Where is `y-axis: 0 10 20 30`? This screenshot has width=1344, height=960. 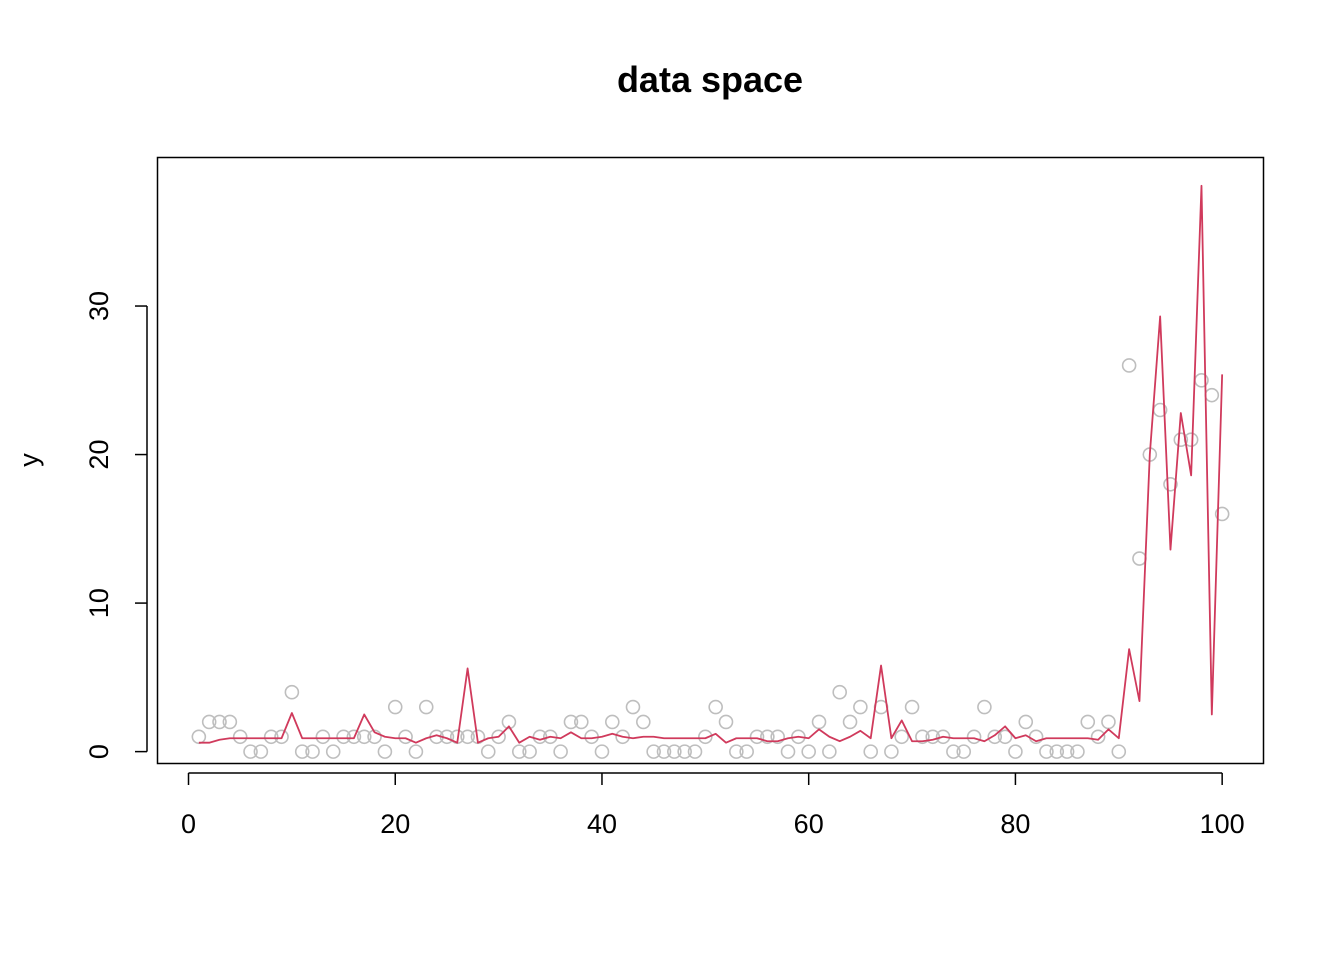
y-axis: 0 10 20 30 is located at coordinates (116, 525).